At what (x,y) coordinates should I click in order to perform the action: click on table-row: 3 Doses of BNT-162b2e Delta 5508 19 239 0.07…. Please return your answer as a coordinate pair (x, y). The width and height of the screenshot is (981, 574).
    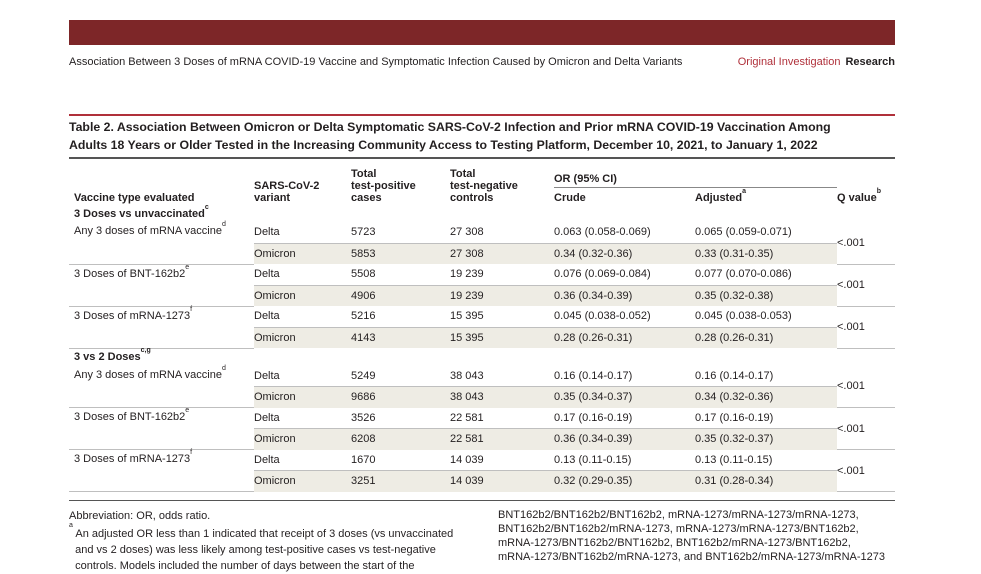
    Looking at the image, I should click on (482, 285).